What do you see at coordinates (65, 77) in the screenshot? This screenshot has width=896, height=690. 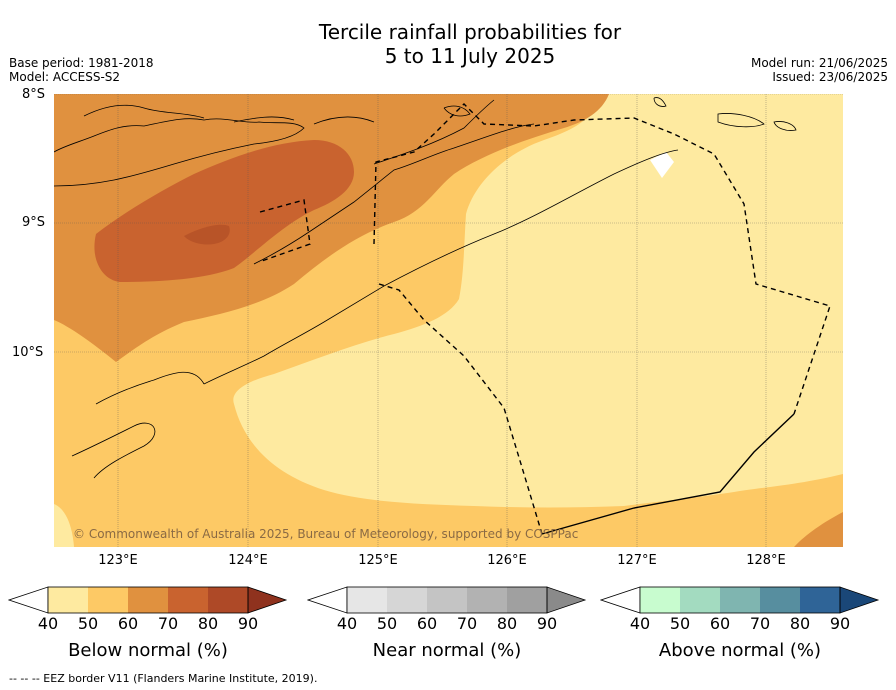 I see `model-name: Model: ACCESS-S2` at bounding box center [65, 77].